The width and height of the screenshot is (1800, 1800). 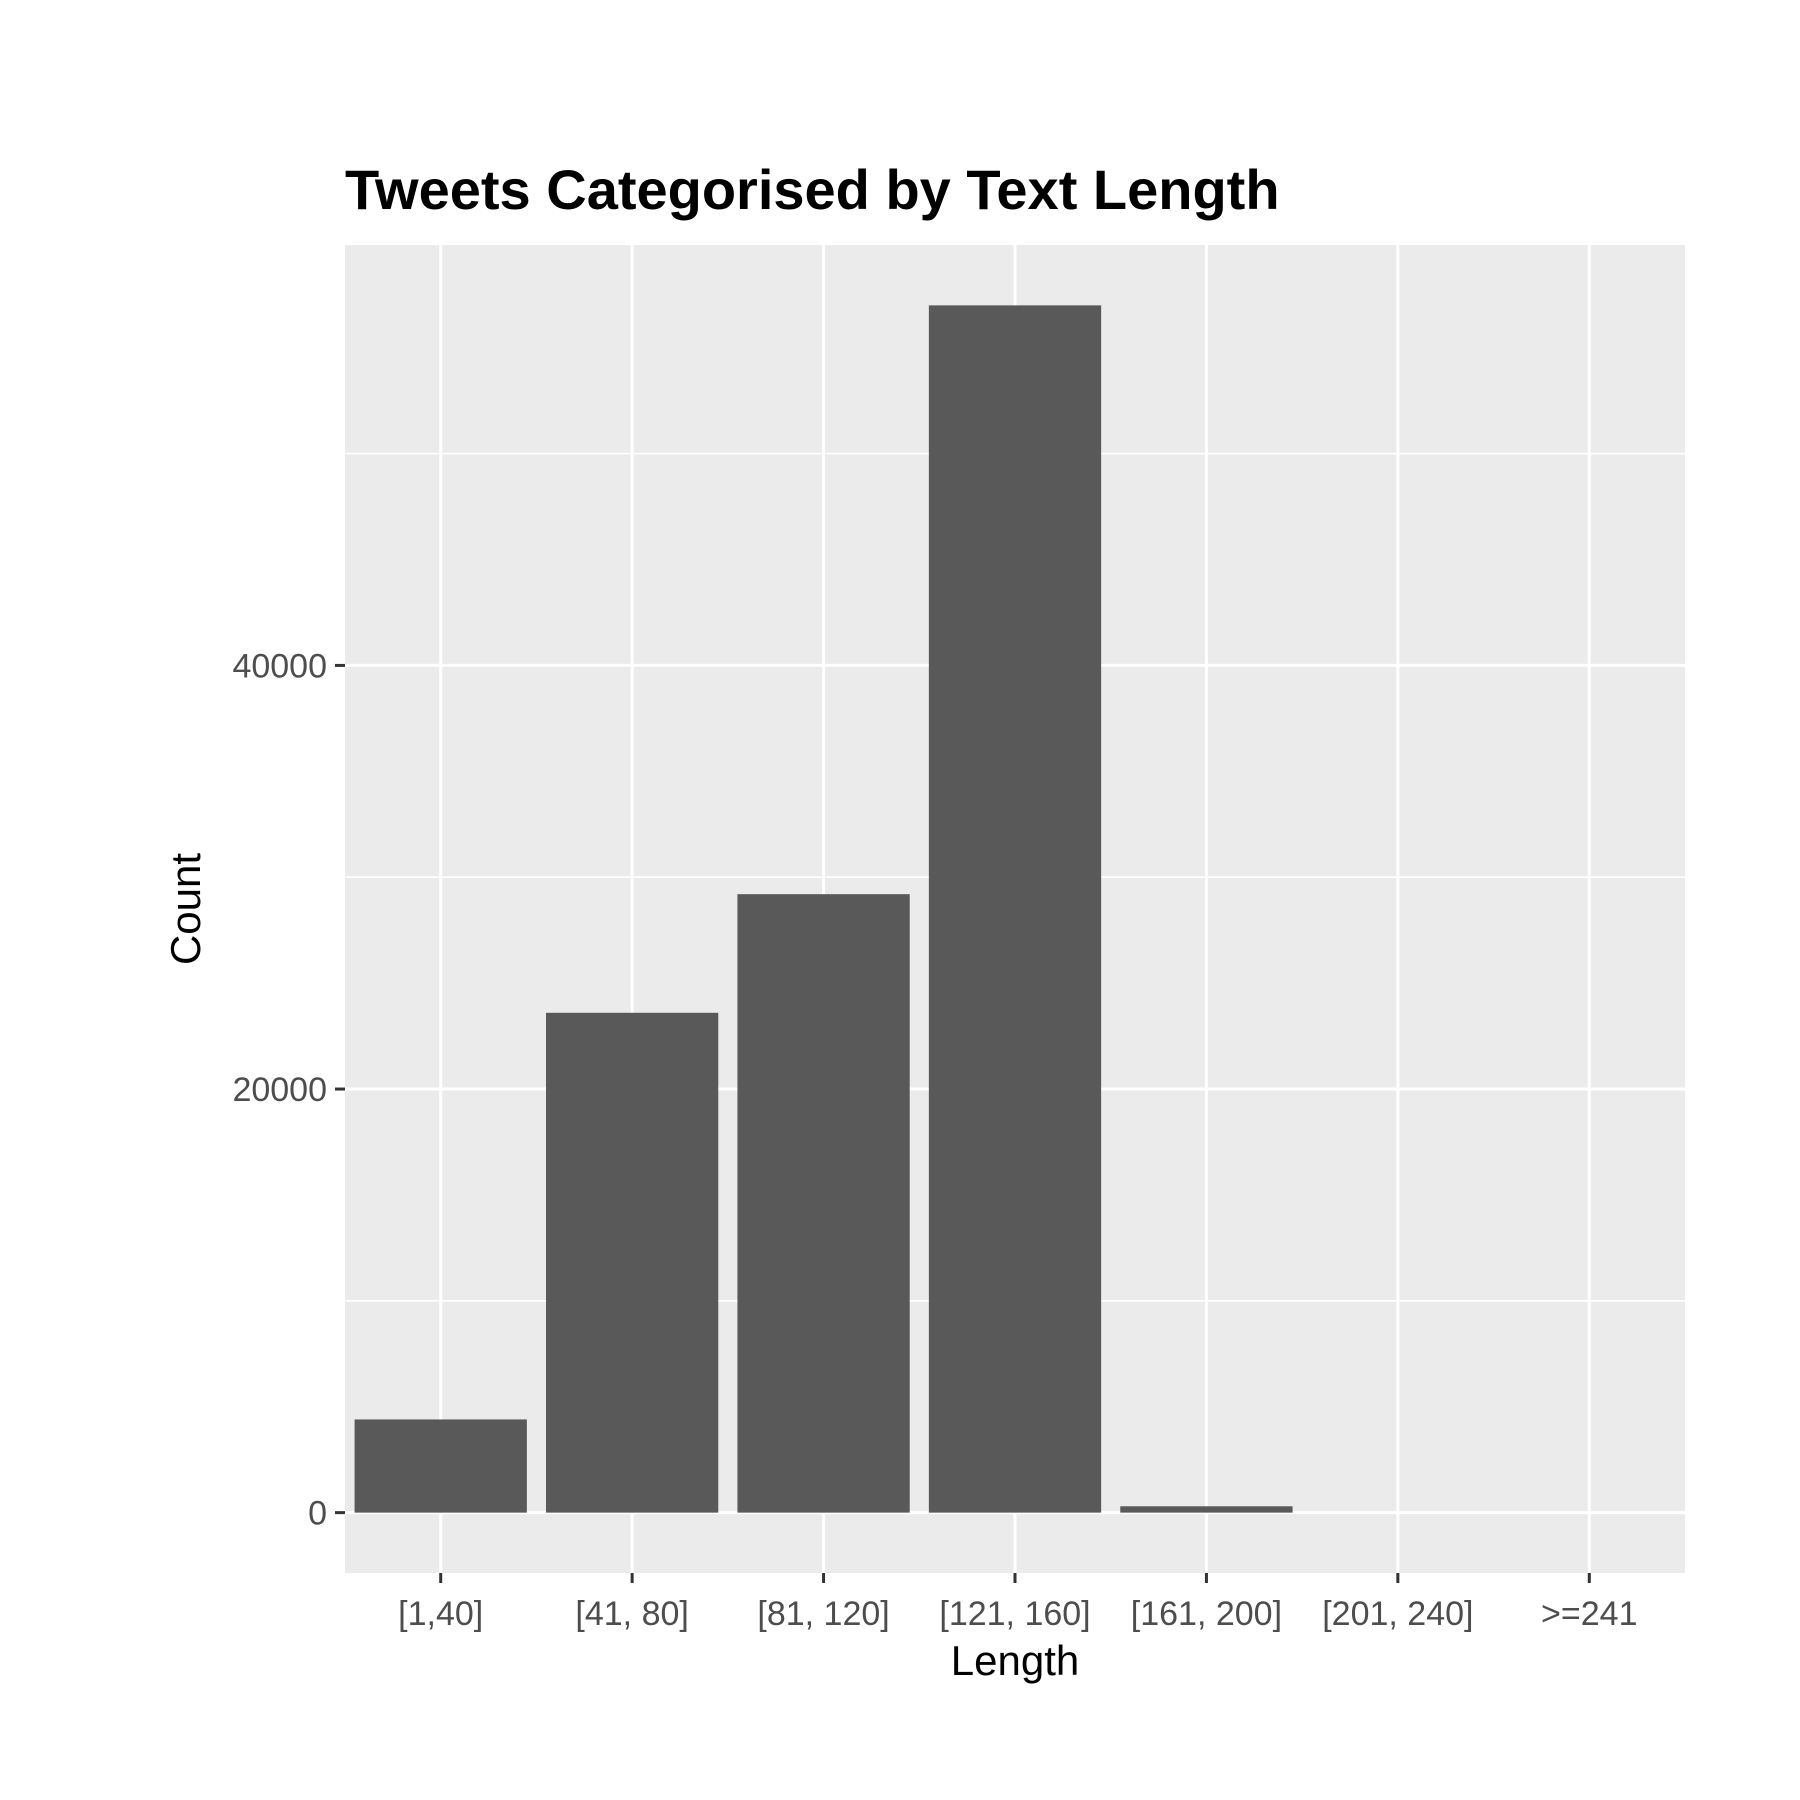 What do you see at coordinates (440, 1614) in the screenshot?
I see `x-tick-label: [1,40]` at bounding box center [440, 1614].